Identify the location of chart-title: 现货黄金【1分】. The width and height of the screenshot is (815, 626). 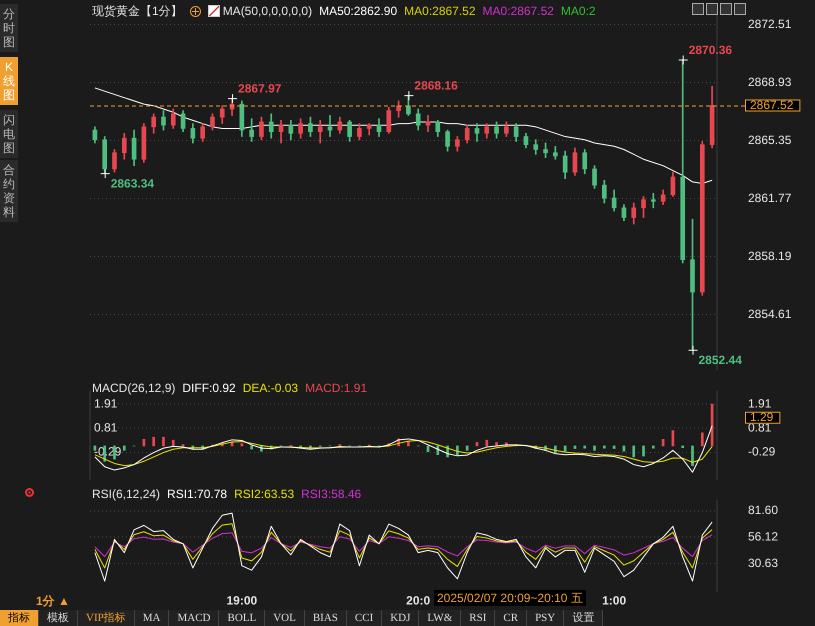
(137, 11).